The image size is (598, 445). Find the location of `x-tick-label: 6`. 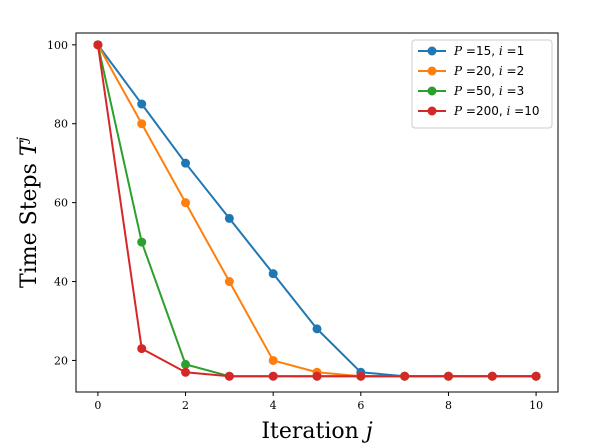

x-tick-label: 6 is located at coordinates (360, 405).